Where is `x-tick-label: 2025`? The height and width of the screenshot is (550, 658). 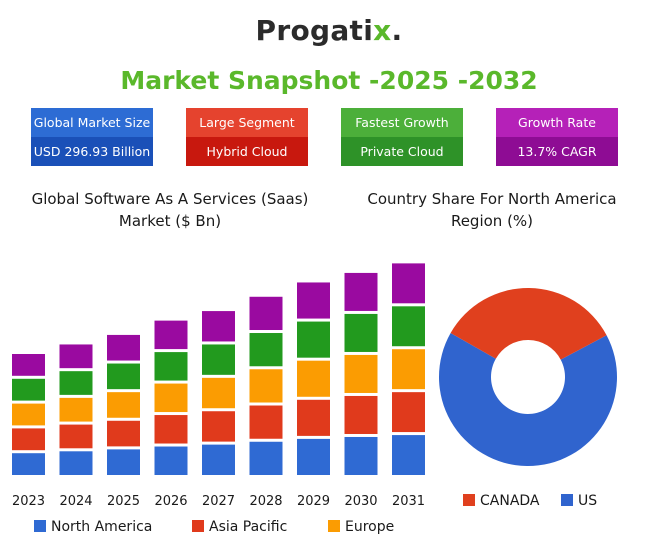
x-tick-label: 2025 is located at coordinates (123, 501).